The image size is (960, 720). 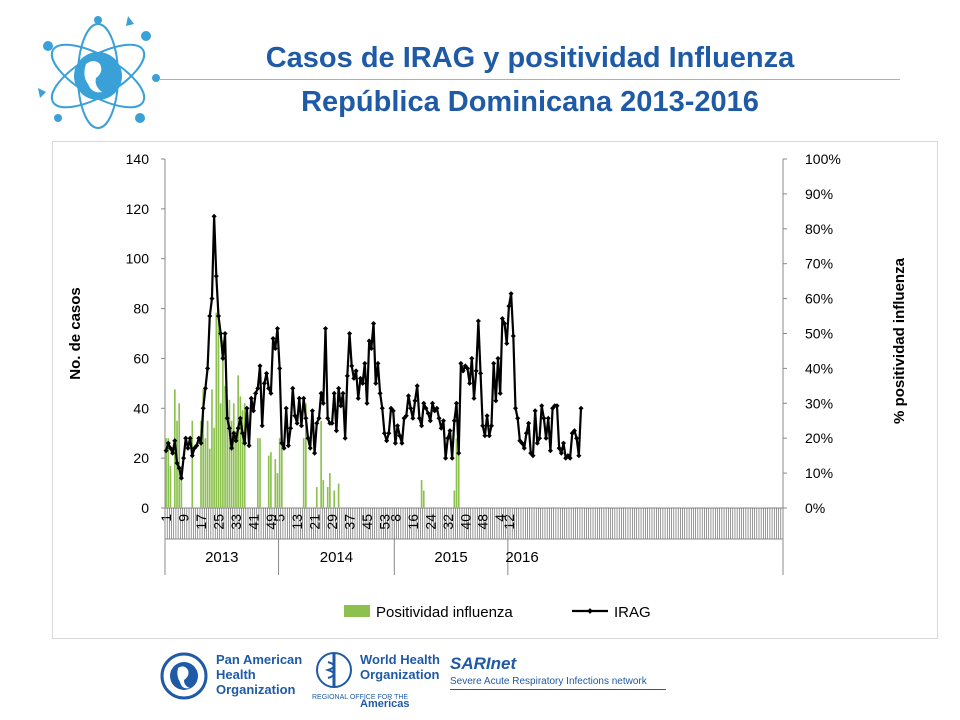 What do you see at coordinates (815, 508) in the screenshot?
I see `y-right-tick-label: 0%` at bounding box center [815, 508].